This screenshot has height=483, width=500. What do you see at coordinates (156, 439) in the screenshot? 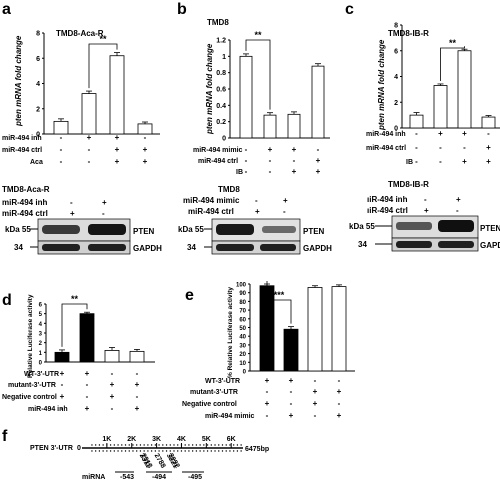
I see `utr-tick-label: 3K` at bounding box center [156, 439].